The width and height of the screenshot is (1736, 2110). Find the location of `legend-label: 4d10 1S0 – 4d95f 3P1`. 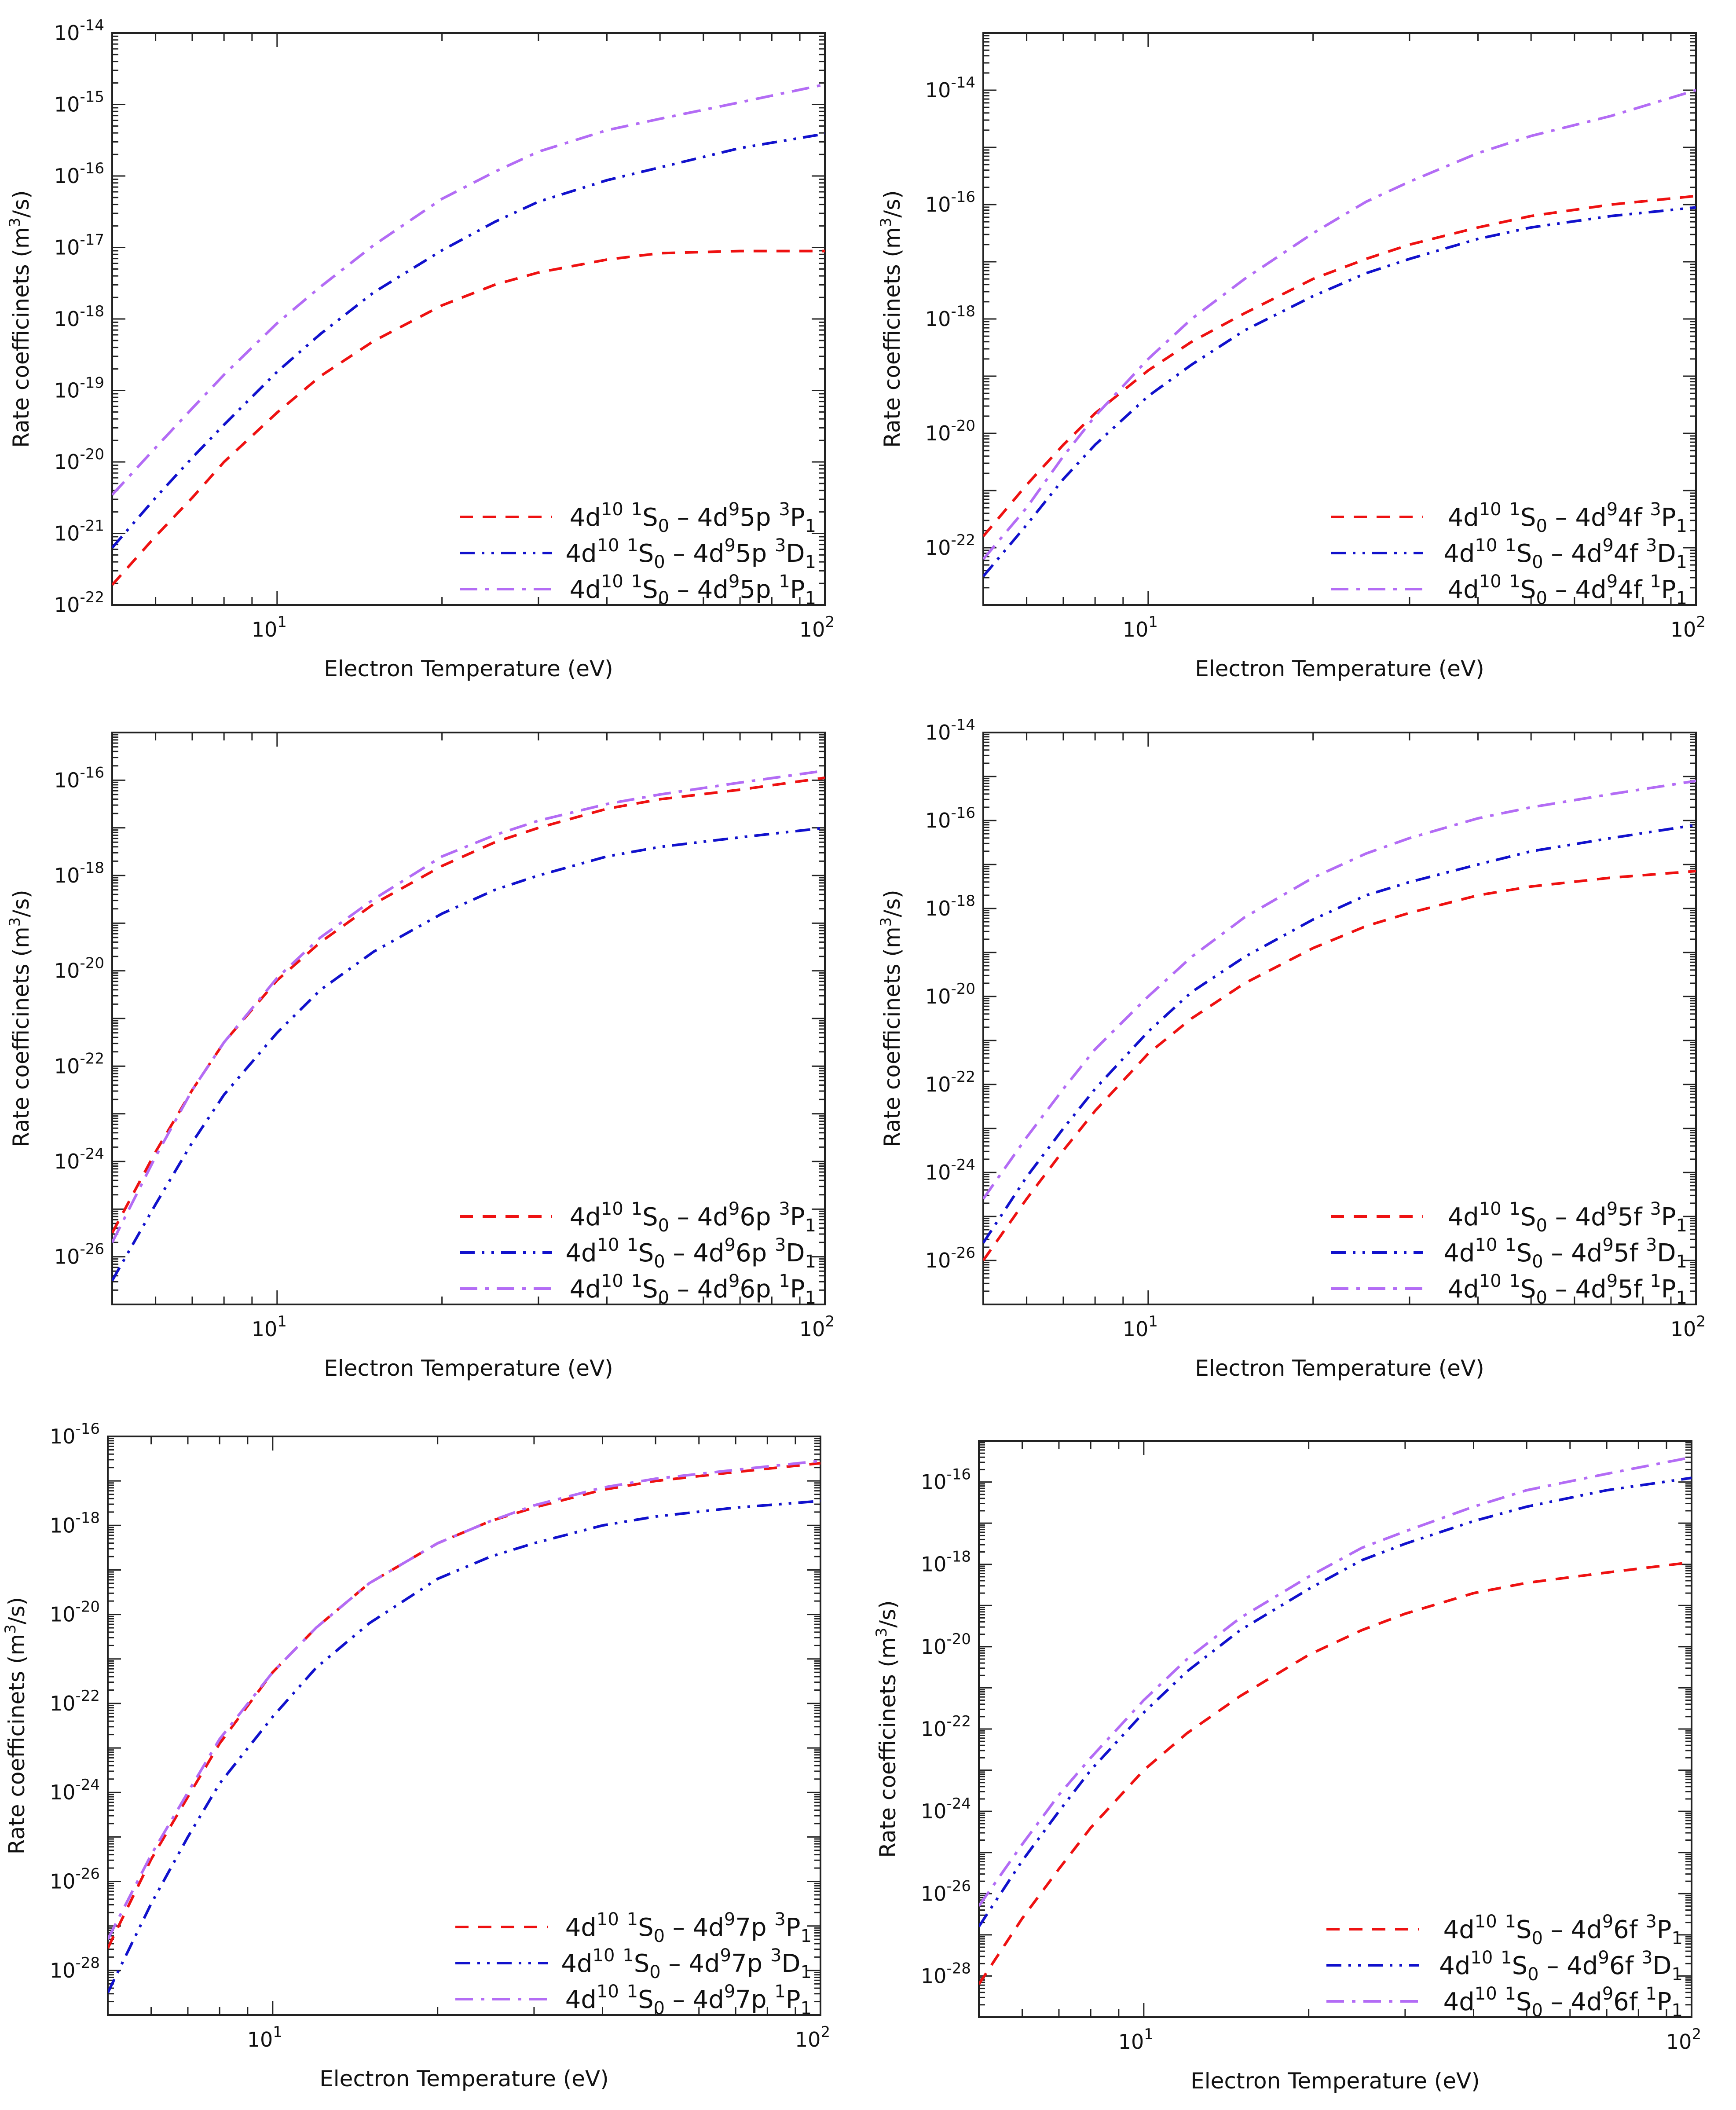

legend-label: 4d10 1S0 – 4d95f 3P1 is located at coordinates (1567, 1217).